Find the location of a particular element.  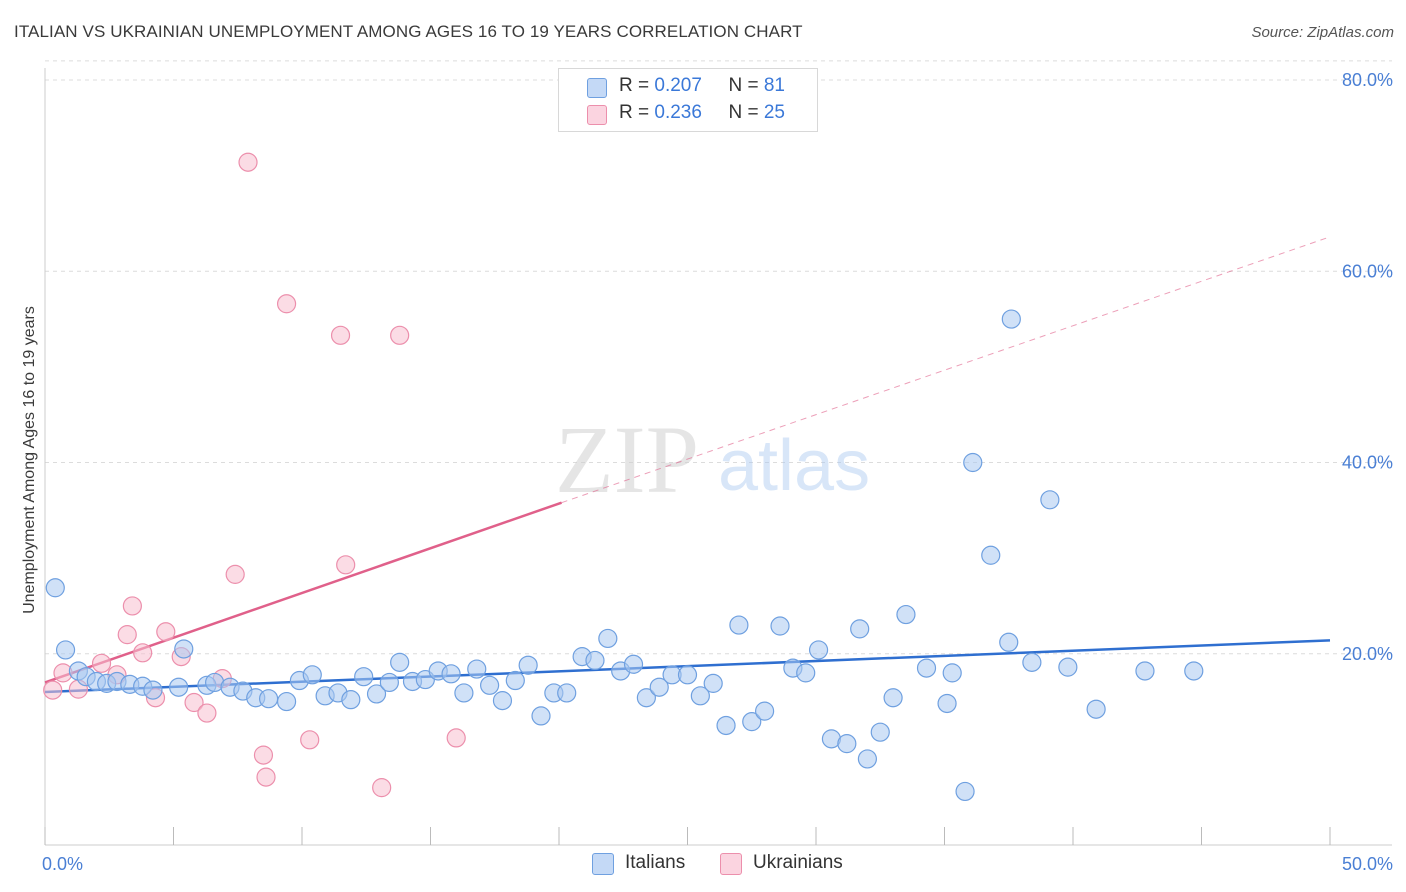

x-tick-label: 0.0% is located at coordinates (62, 864).